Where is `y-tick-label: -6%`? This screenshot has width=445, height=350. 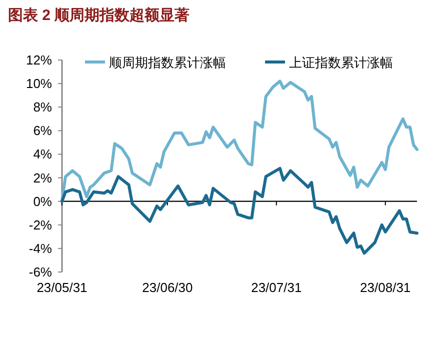
y-tick-label: -6% is located at coordinates (40, 272).